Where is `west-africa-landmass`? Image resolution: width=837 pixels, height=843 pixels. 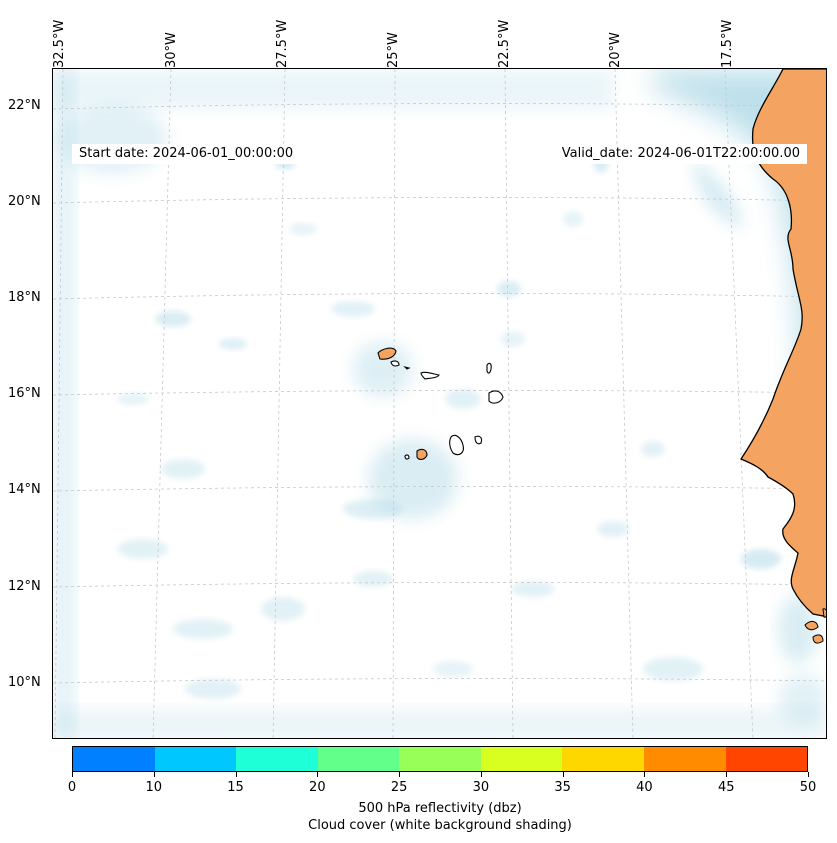 west-africa-landmass is located at coordinates (783, 356).